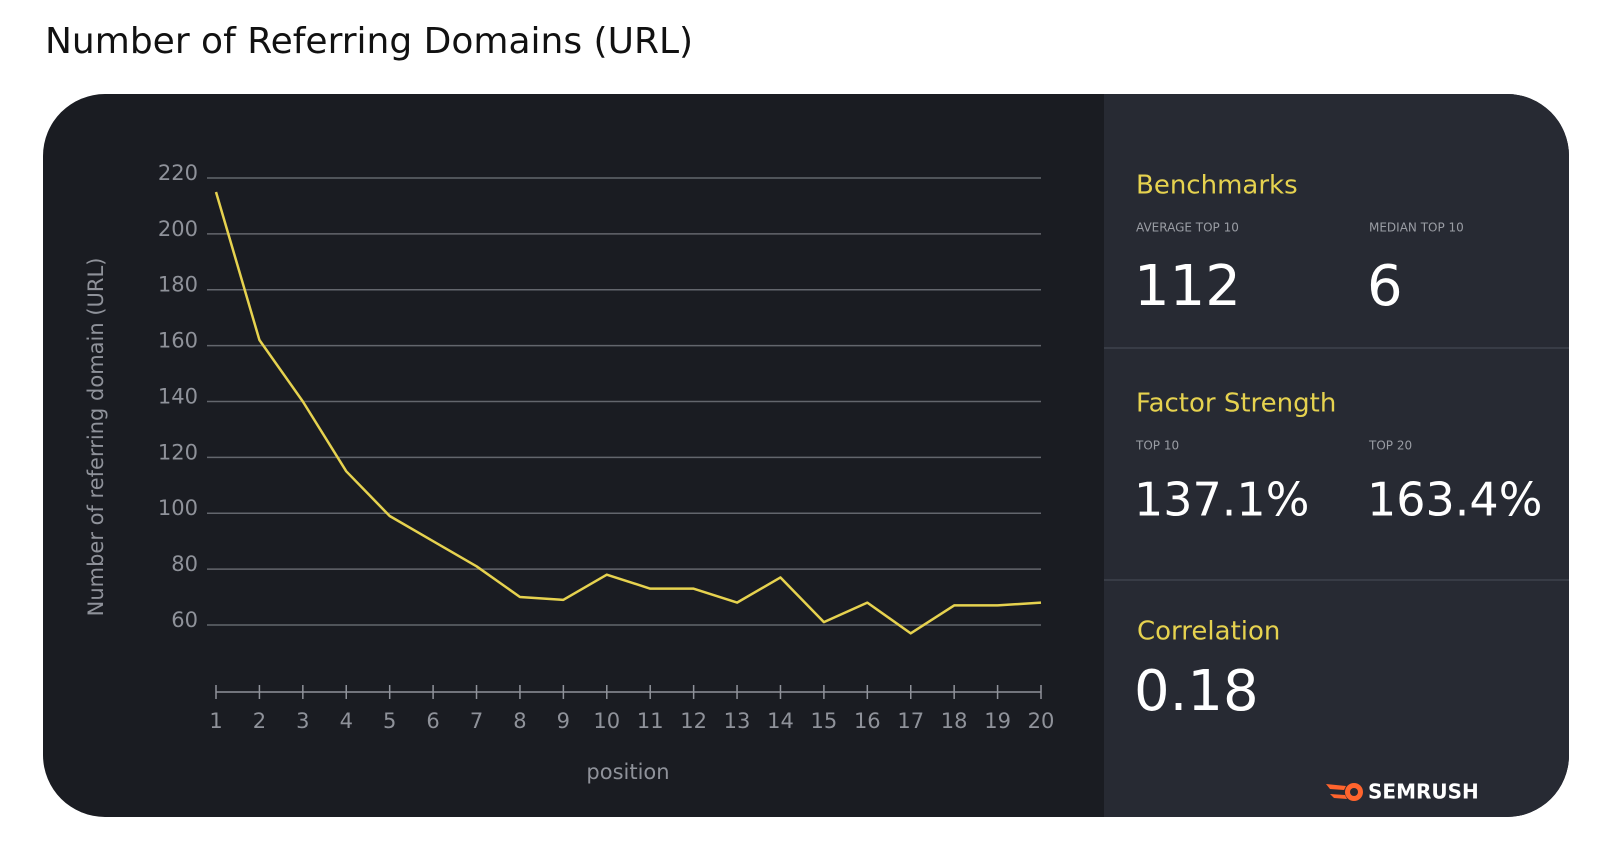 This screenshot has width=1600, height=853. What do you see at coordinates (178, 508) in the screenshot?
I see `y-tick-label: 100` at bounding box center [178, 508].